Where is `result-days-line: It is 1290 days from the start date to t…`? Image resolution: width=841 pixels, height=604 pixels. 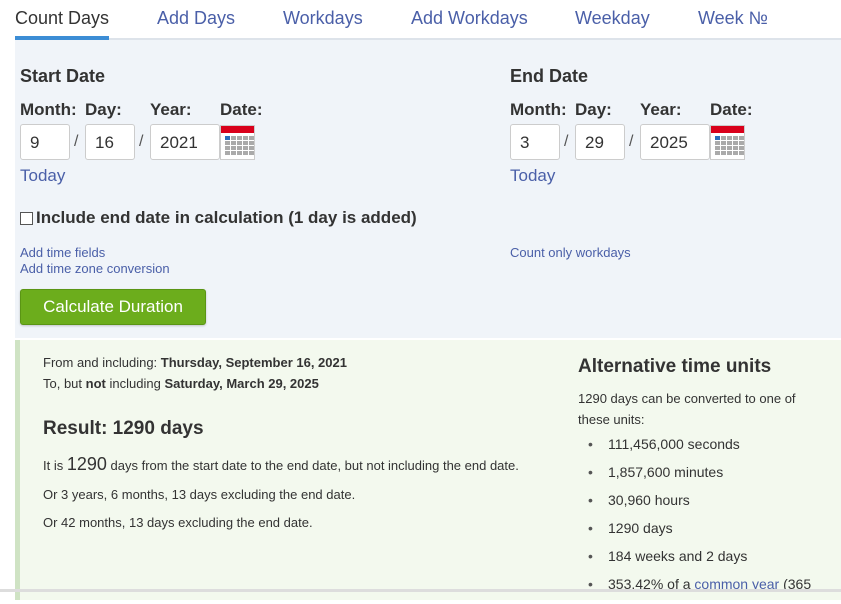 result-days-line: It is 1290 days from the start date to t… is located at coordinates (281, 464).